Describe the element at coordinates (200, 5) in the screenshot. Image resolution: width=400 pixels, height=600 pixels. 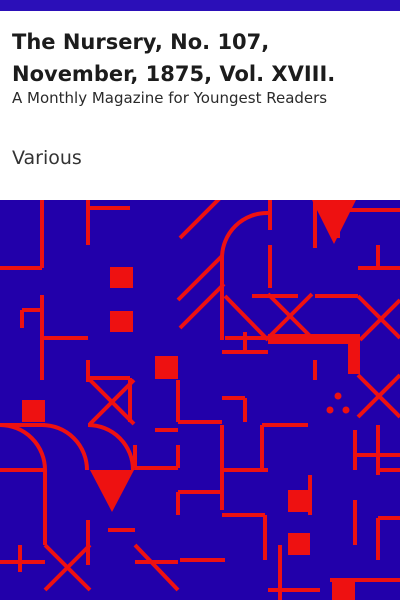
I see `top-color-bar` at that location.